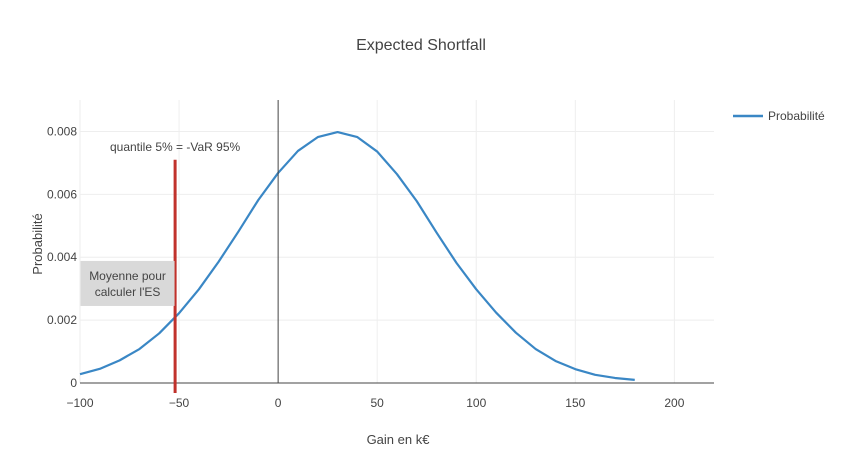  Describe the element at coordinates (378, 403) in the screenshot. I see `x-tick-label: 50` at that location.